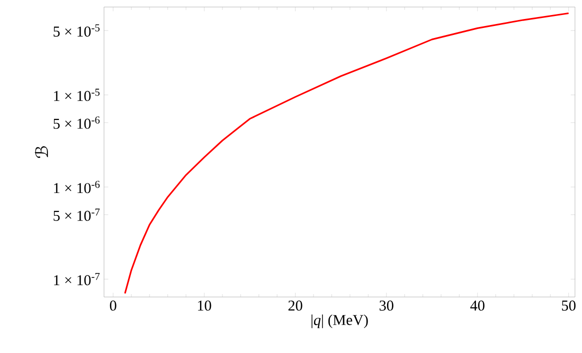 The image size is (582, 353). I want to click on y-tick-label: 1 × 10$^{-5}$, so click(77, 95).